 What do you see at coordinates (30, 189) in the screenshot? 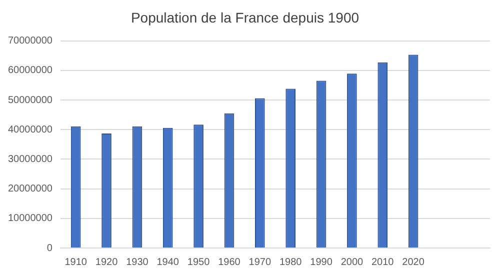
I see `y-tick-label: 20000000` at bounding box center [30, 189].